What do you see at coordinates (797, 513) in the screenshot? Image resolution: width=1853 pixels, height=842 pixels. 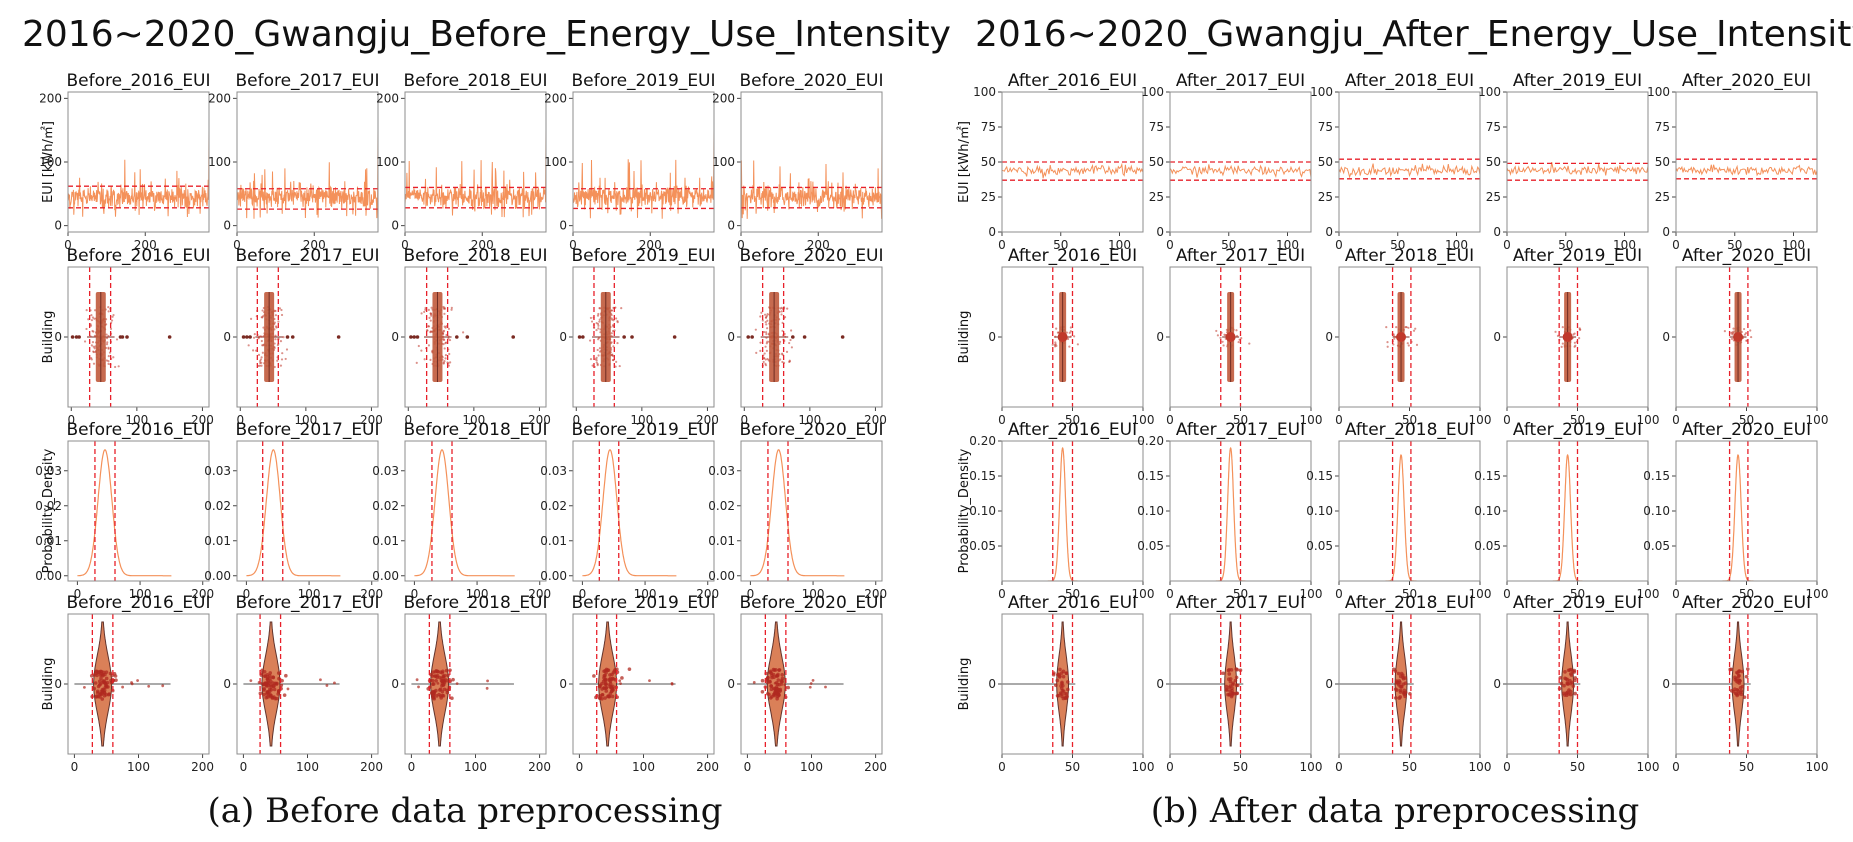 I see `before-kde-curve-2020` at bounding box center [797, 513].